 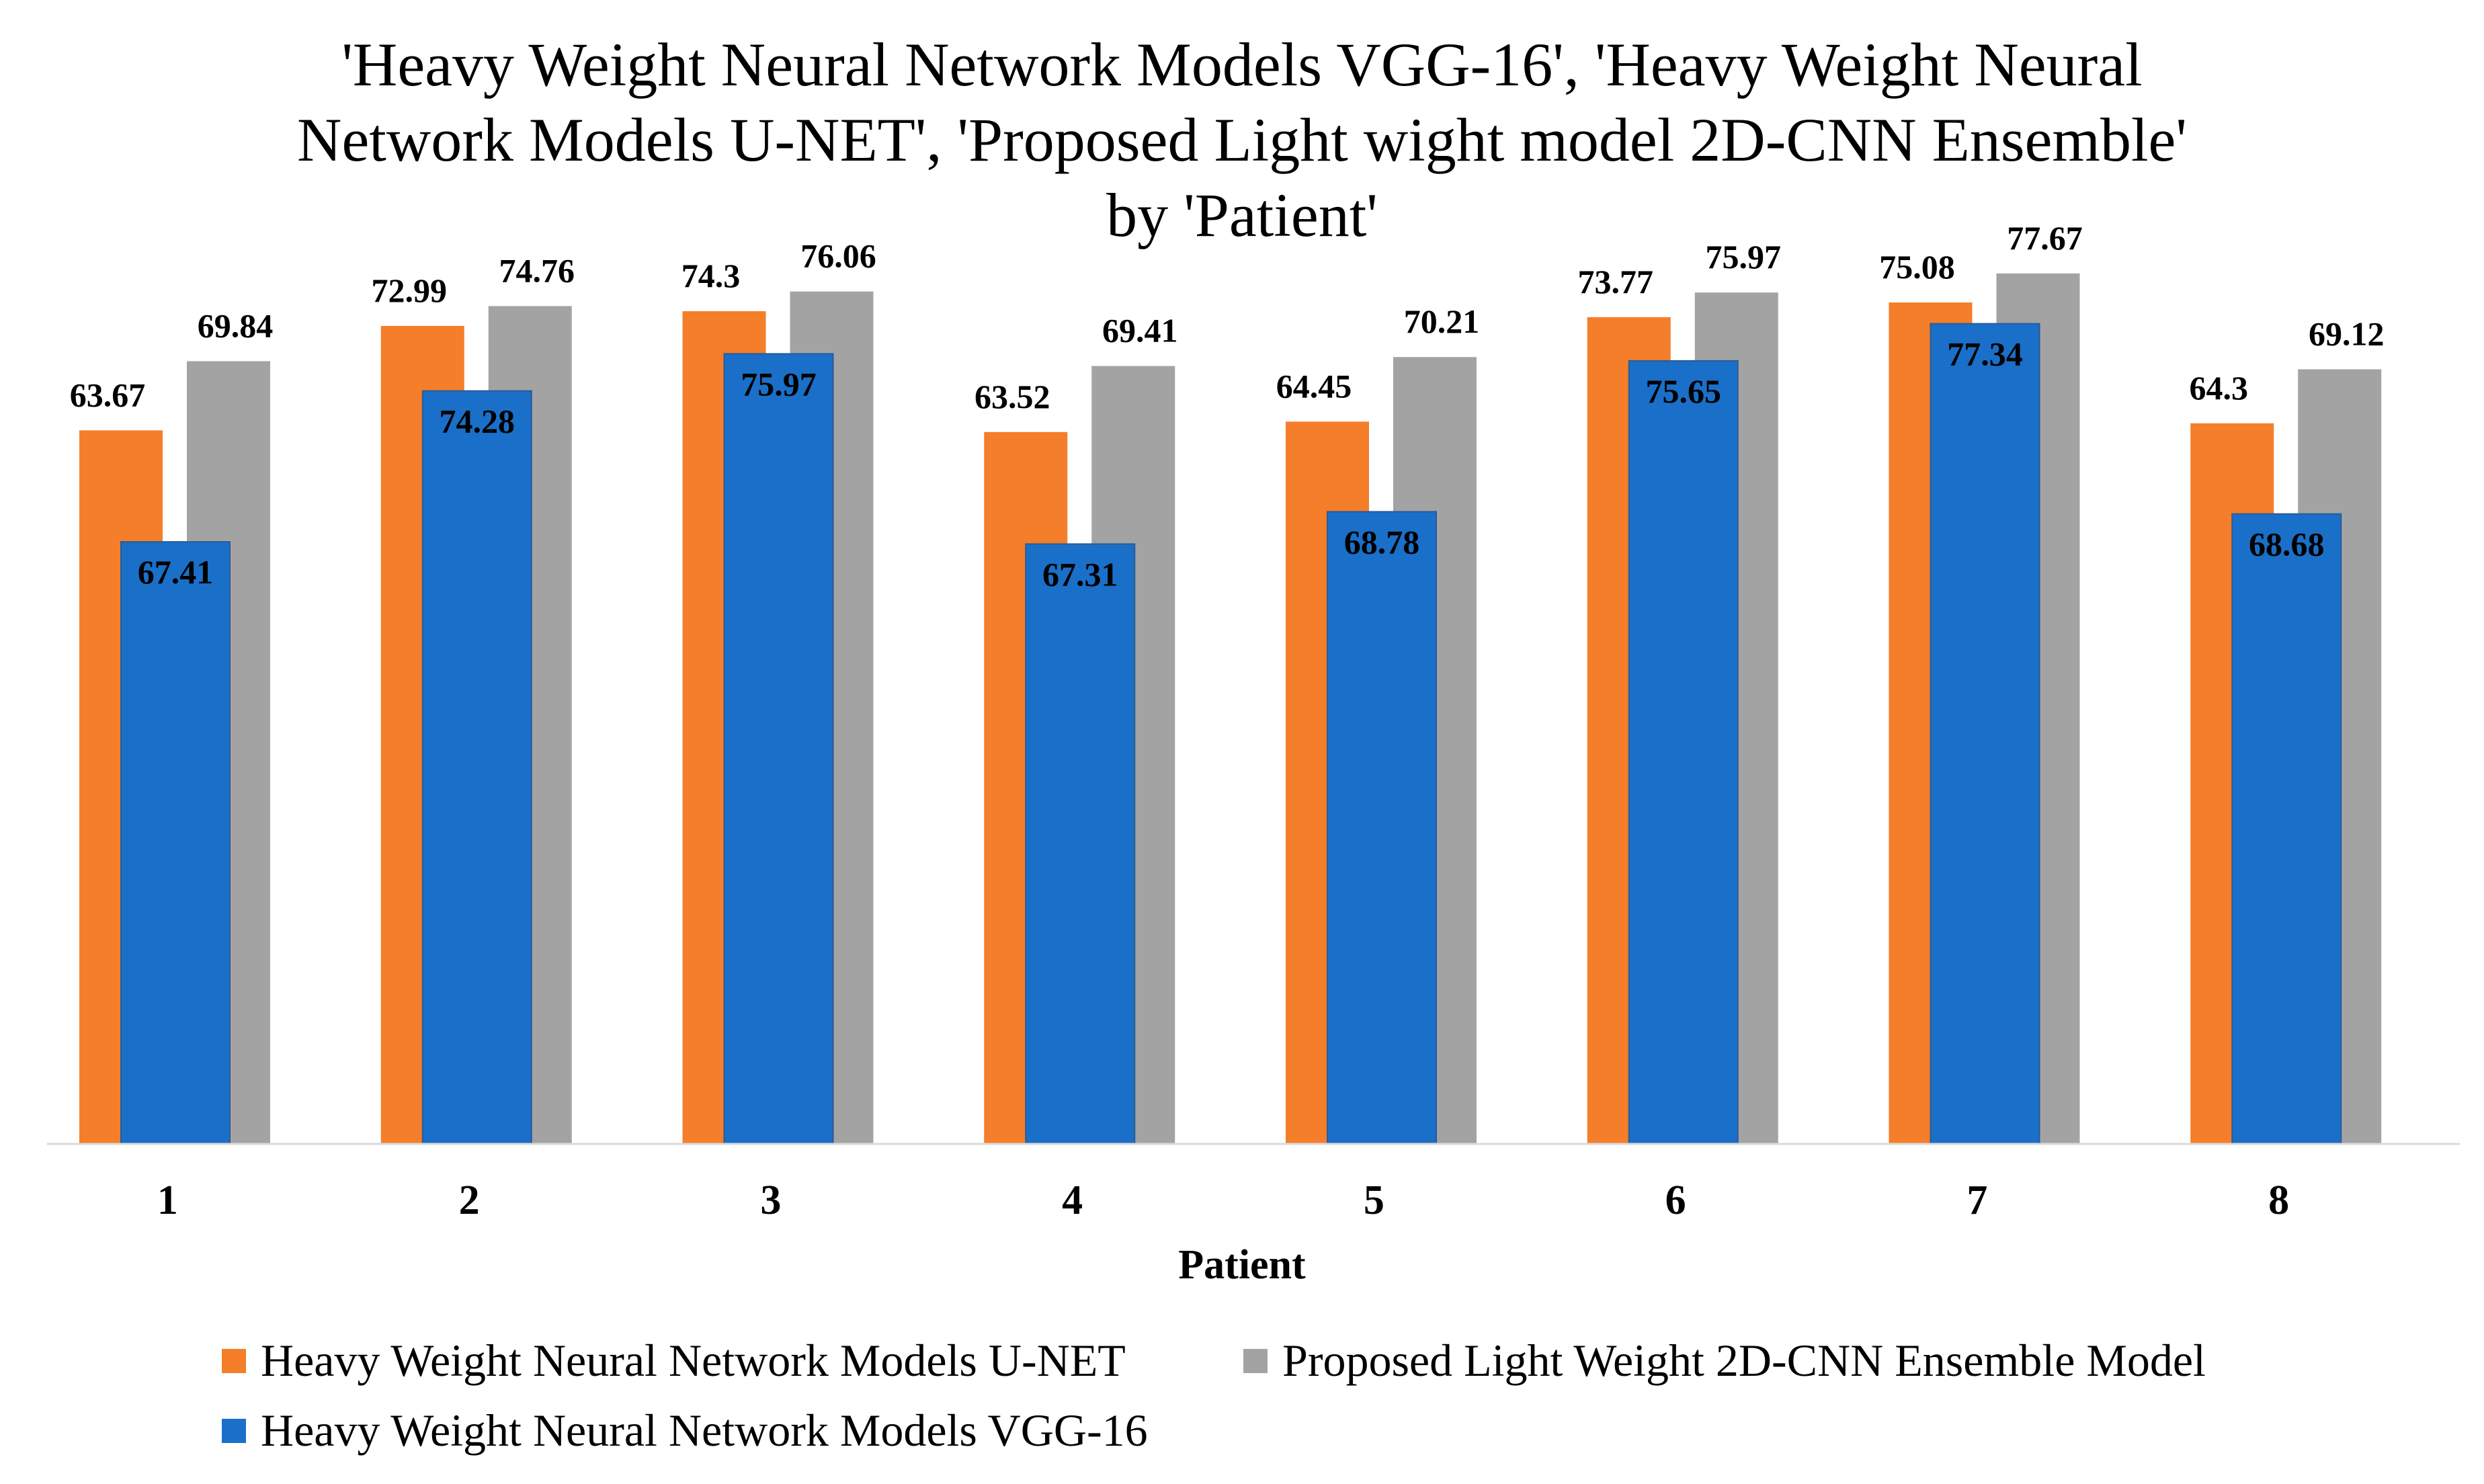 I want to click on label-vgg-patient-2: 74.28, so click(x=477, y=421).